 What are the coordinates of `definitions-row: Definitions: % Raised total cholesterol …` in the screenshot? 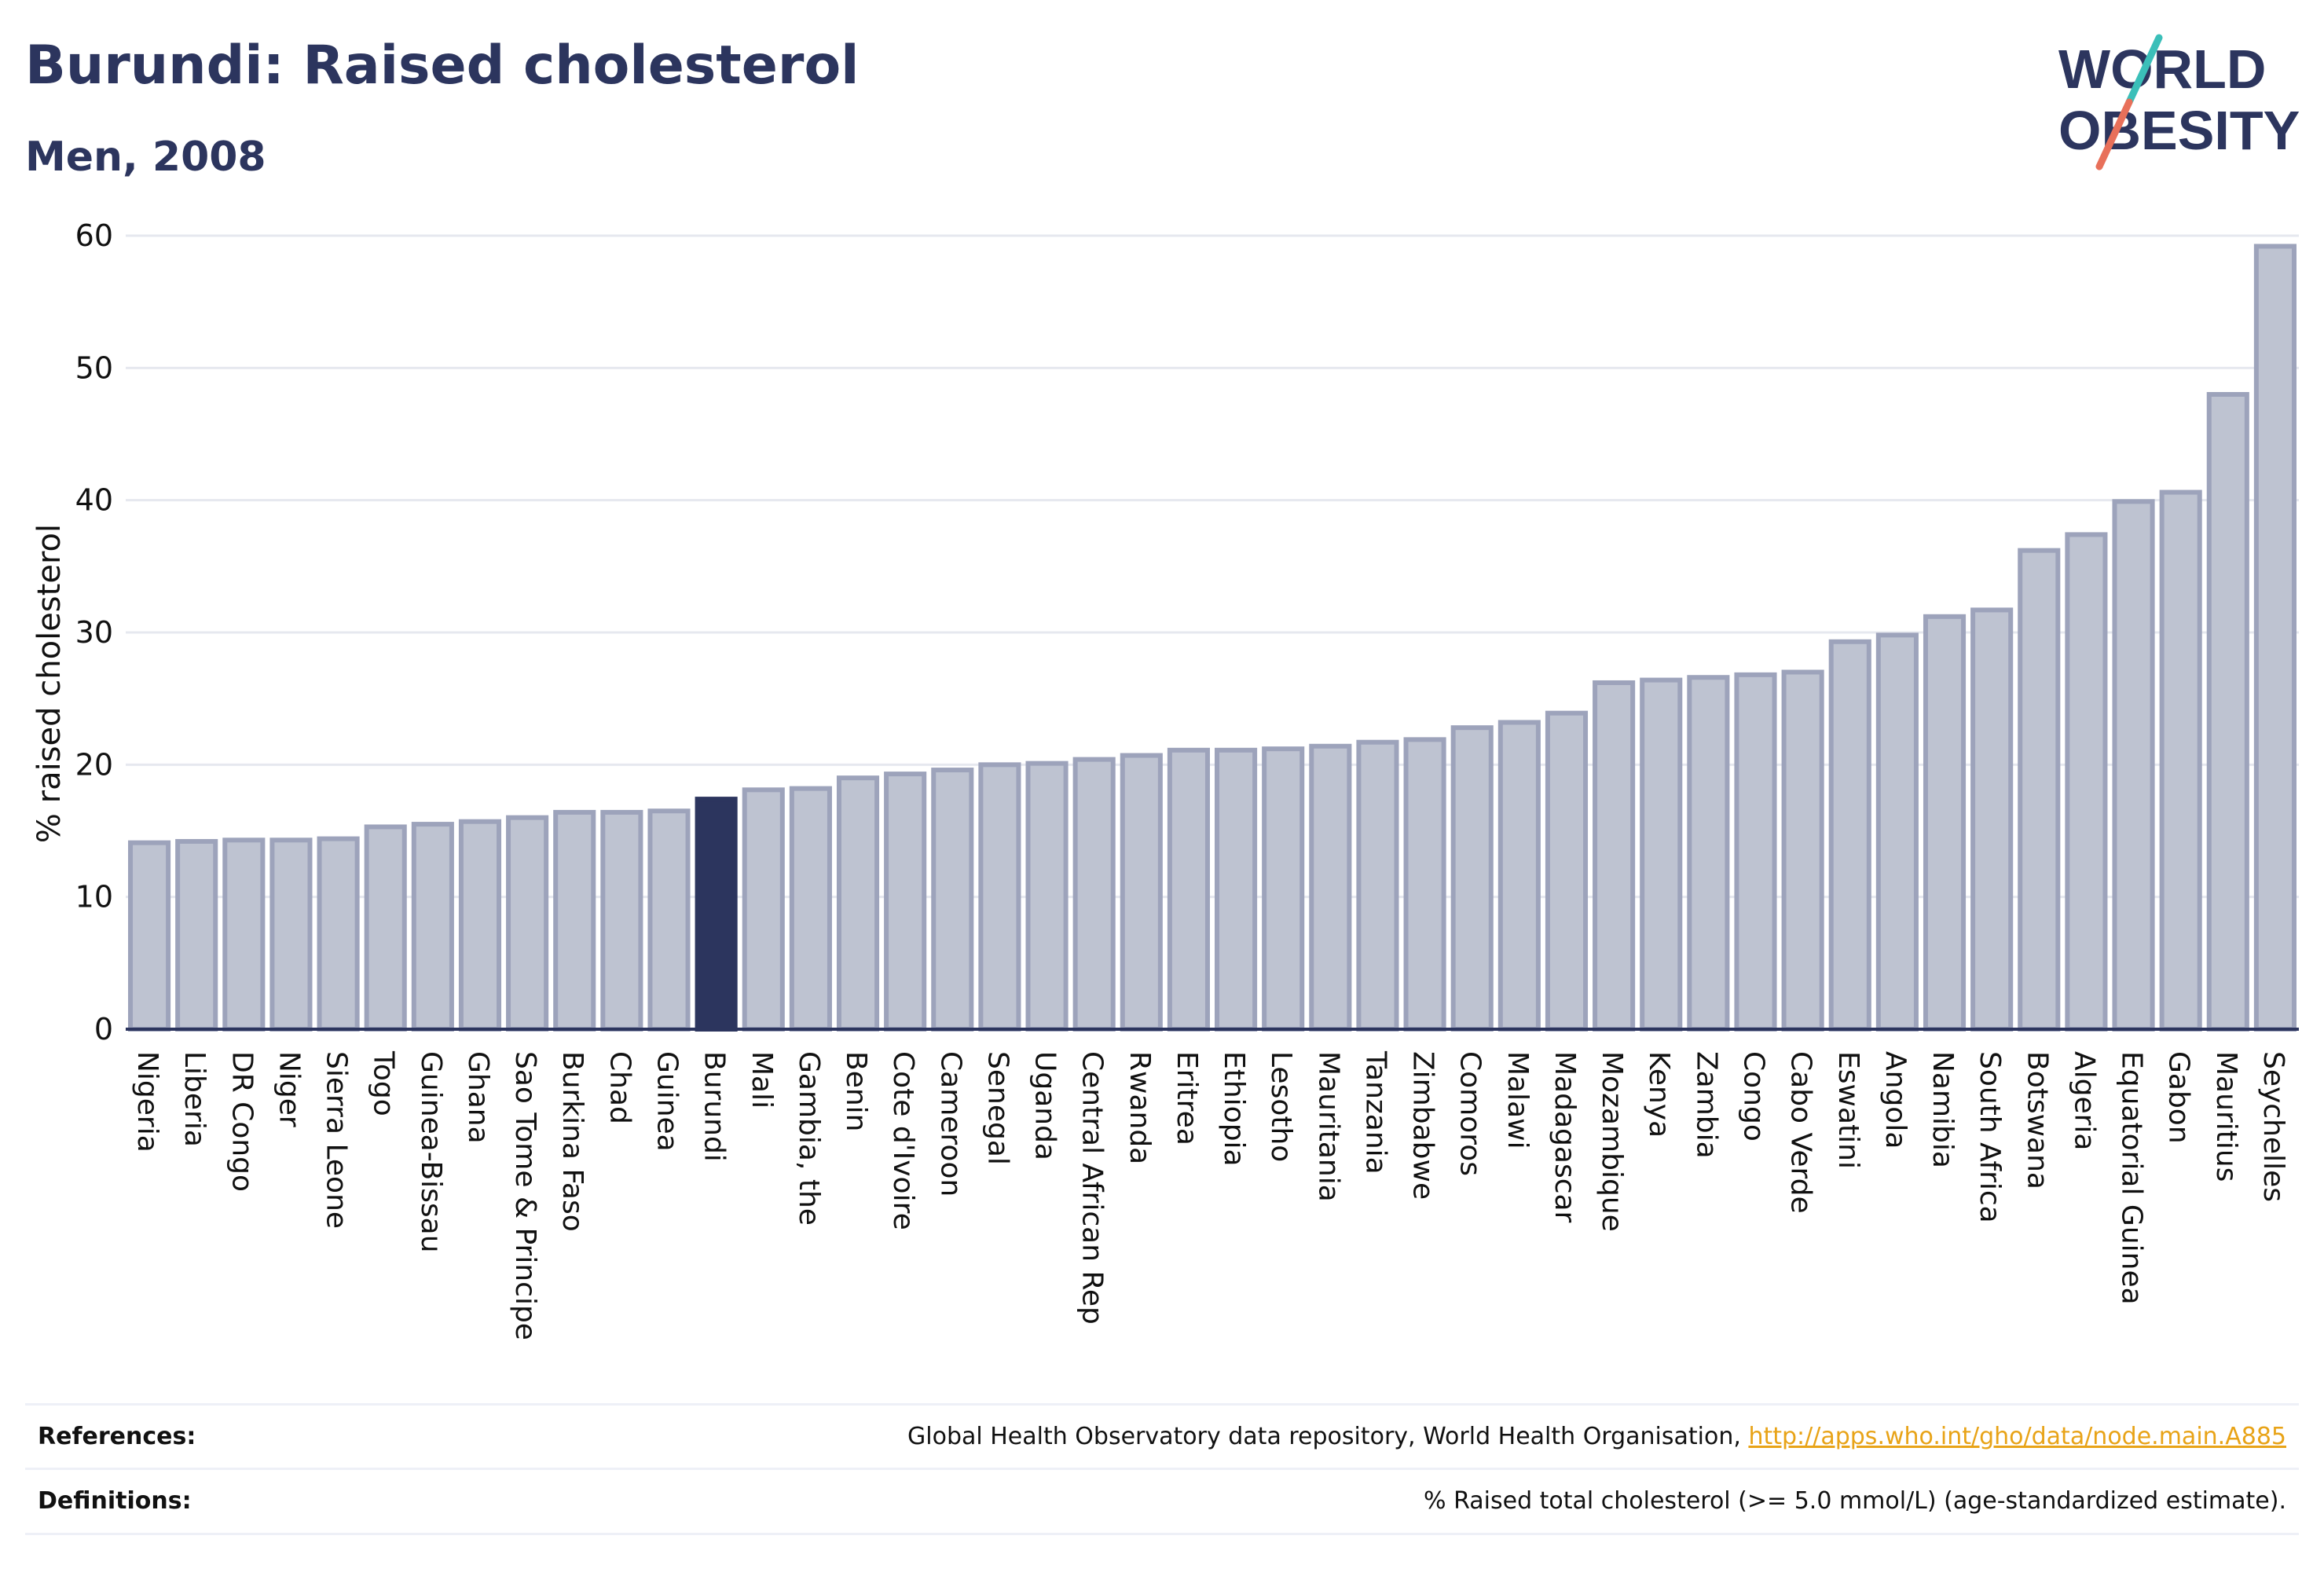 It's located at (1162, 1501).